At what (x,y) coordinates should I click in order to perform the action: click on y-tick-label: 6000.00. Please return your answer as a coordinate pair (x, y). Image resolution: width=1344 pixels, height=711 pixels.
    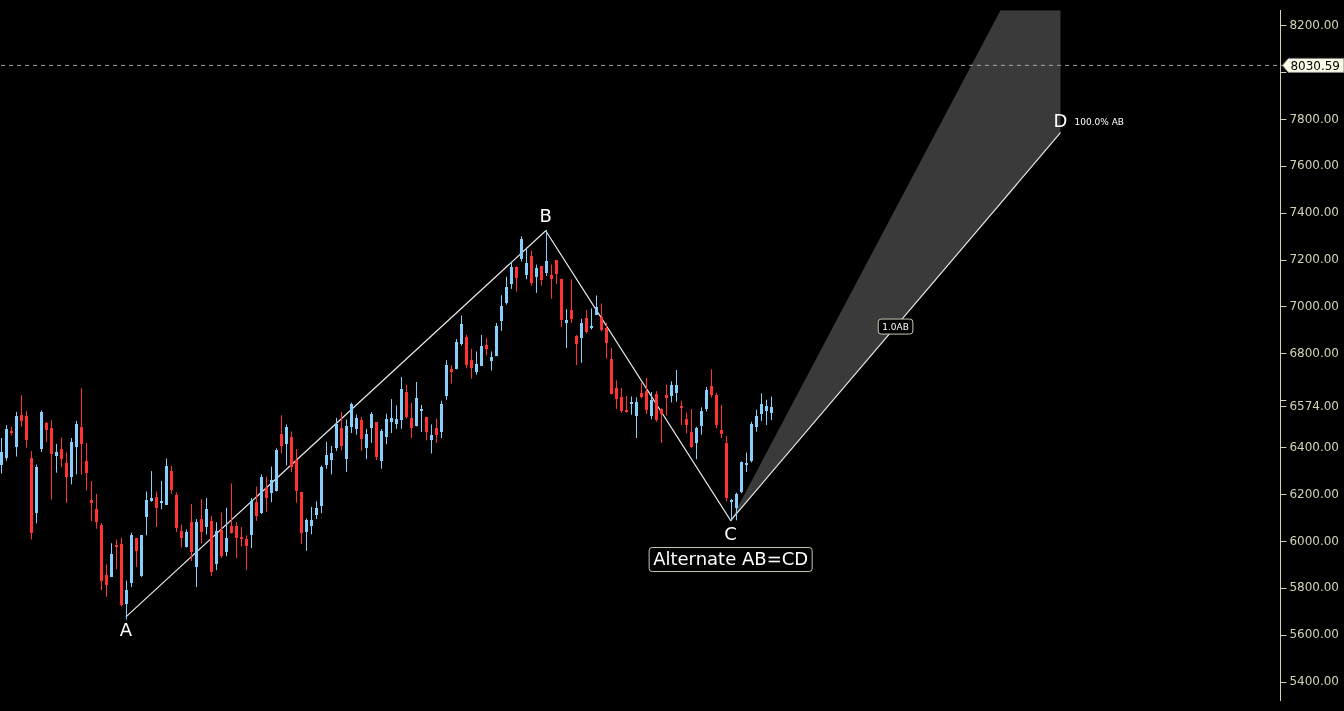
    Looking at the image, I should click on (1314, 540).